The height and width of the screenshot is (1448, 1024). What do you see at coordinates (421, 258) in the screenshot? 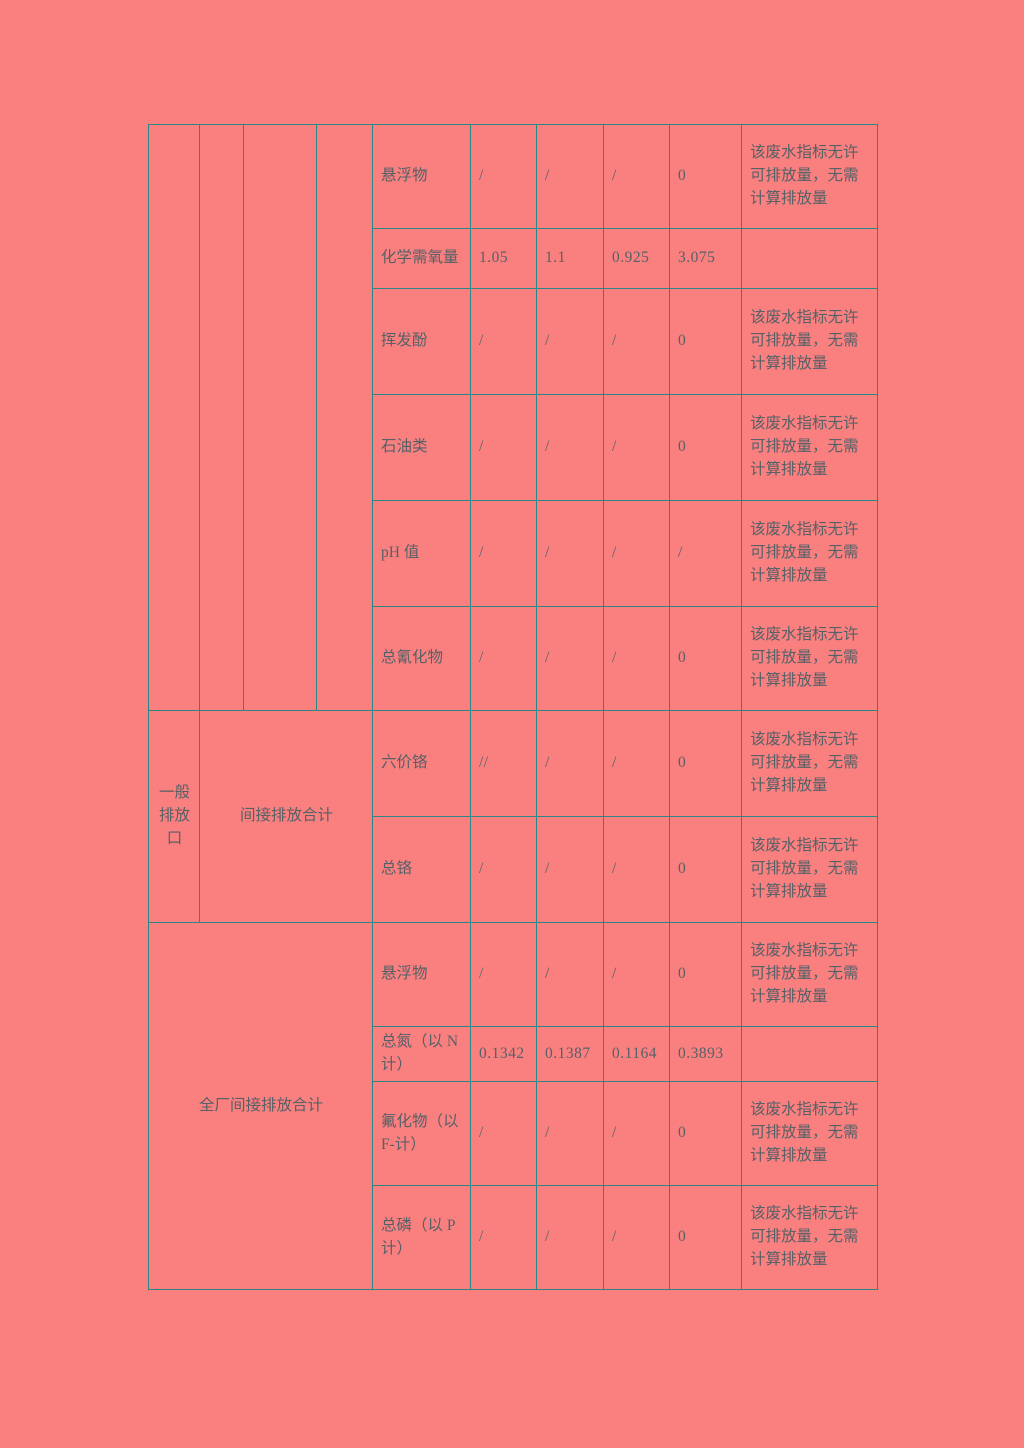
I see `pollutant-name: 化学需氧量` at bounding box center [421, 258].